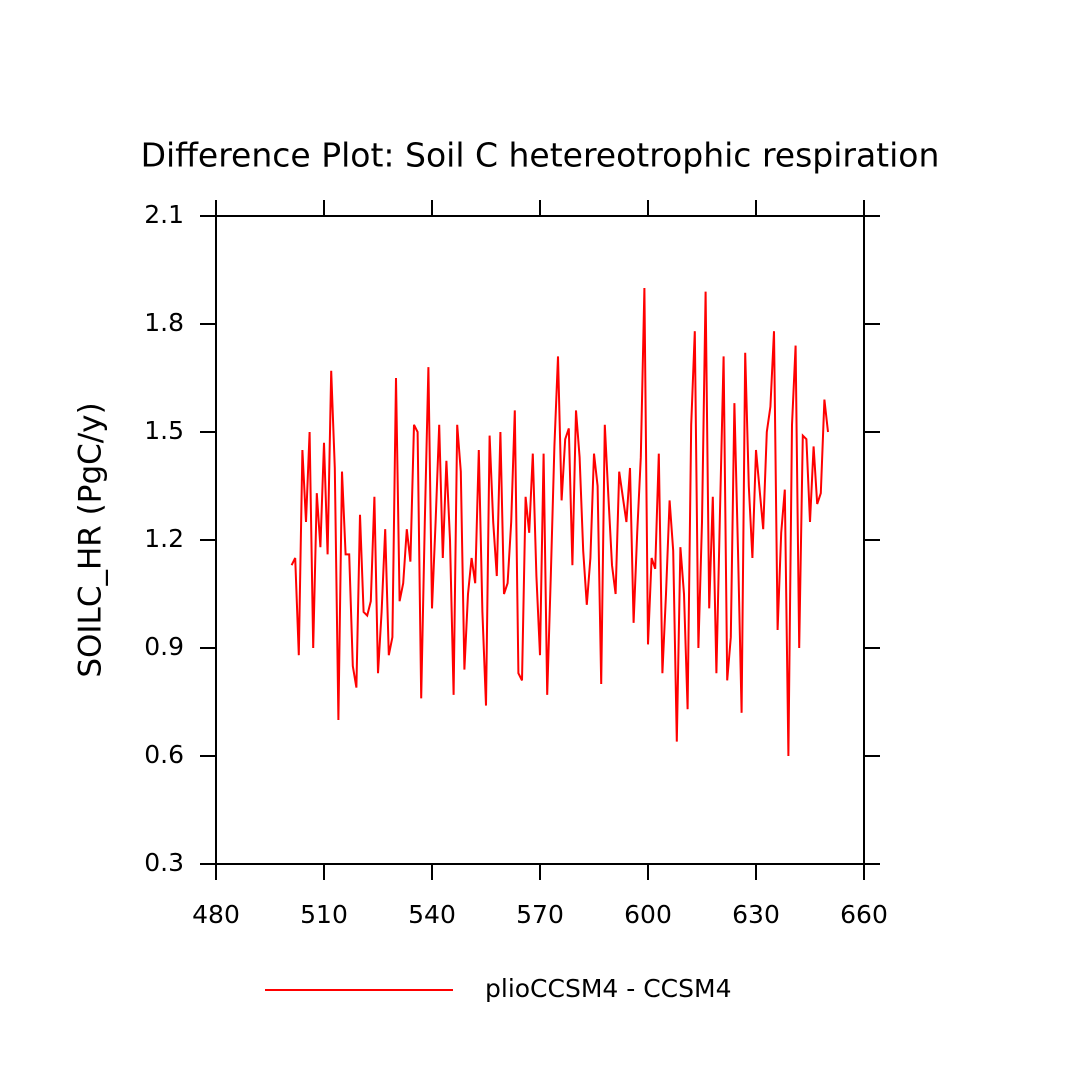 The height and width of the screenshot is (1080, 1080). Describe the element at coordinates (864, 914) in the screenshot. I see `x-tick-label: 660` at that location.